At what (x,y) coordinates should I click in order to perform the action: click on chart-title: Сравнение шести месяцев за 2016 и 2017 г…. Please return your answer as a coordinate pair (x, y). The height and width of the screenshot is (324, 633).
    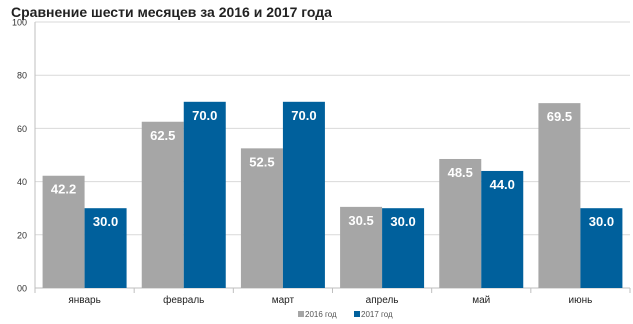
    Looking at the image, I should click on (171, 12).